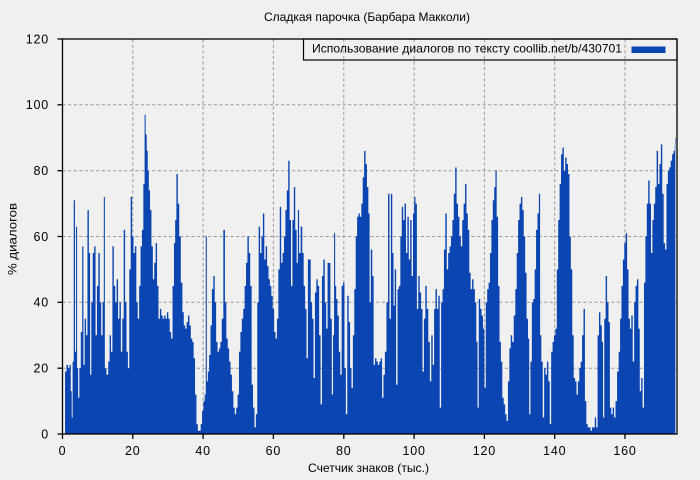  What do you see at coordinates (367, 17) in the screenshot?
I see `svg-text:Сладкая парочка (Барбара Макко: Сладкая парочка (Барбара Макколи)` at bounding box center [367, 17].